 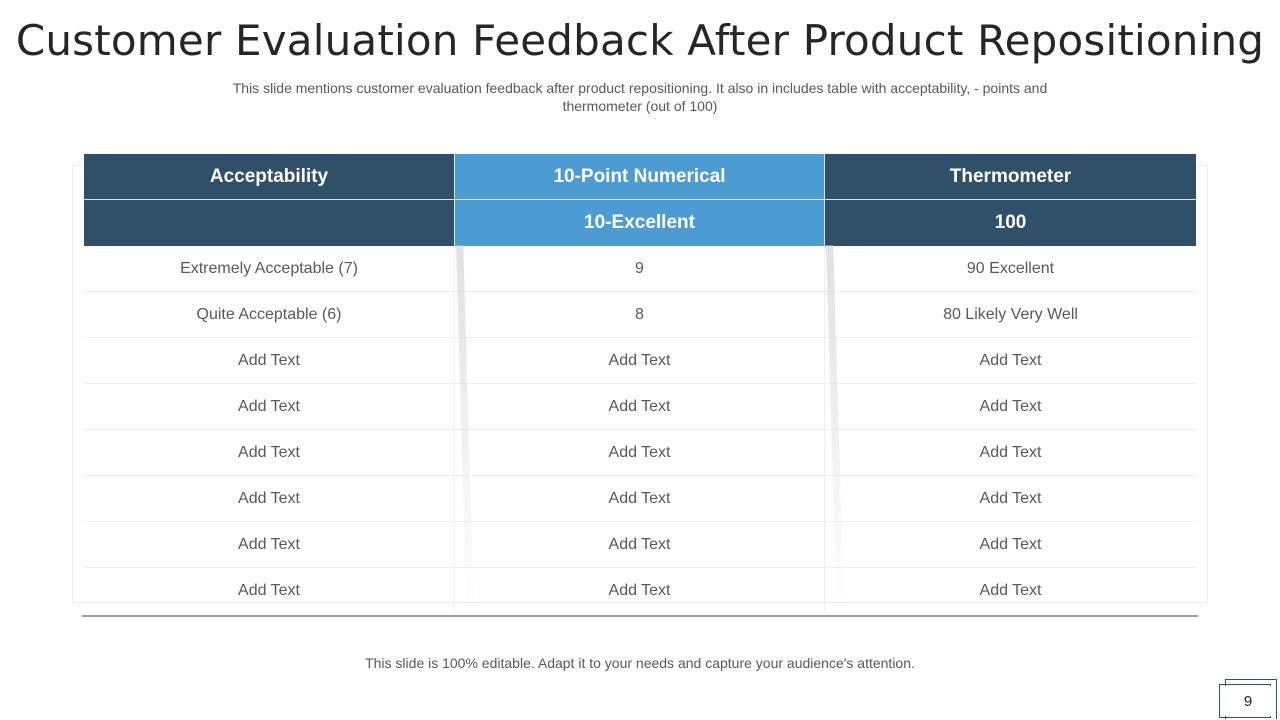 I want to click on table-row: Extremely Acceptable (7) 9 90 Excellent, so click(x=640, y=269).